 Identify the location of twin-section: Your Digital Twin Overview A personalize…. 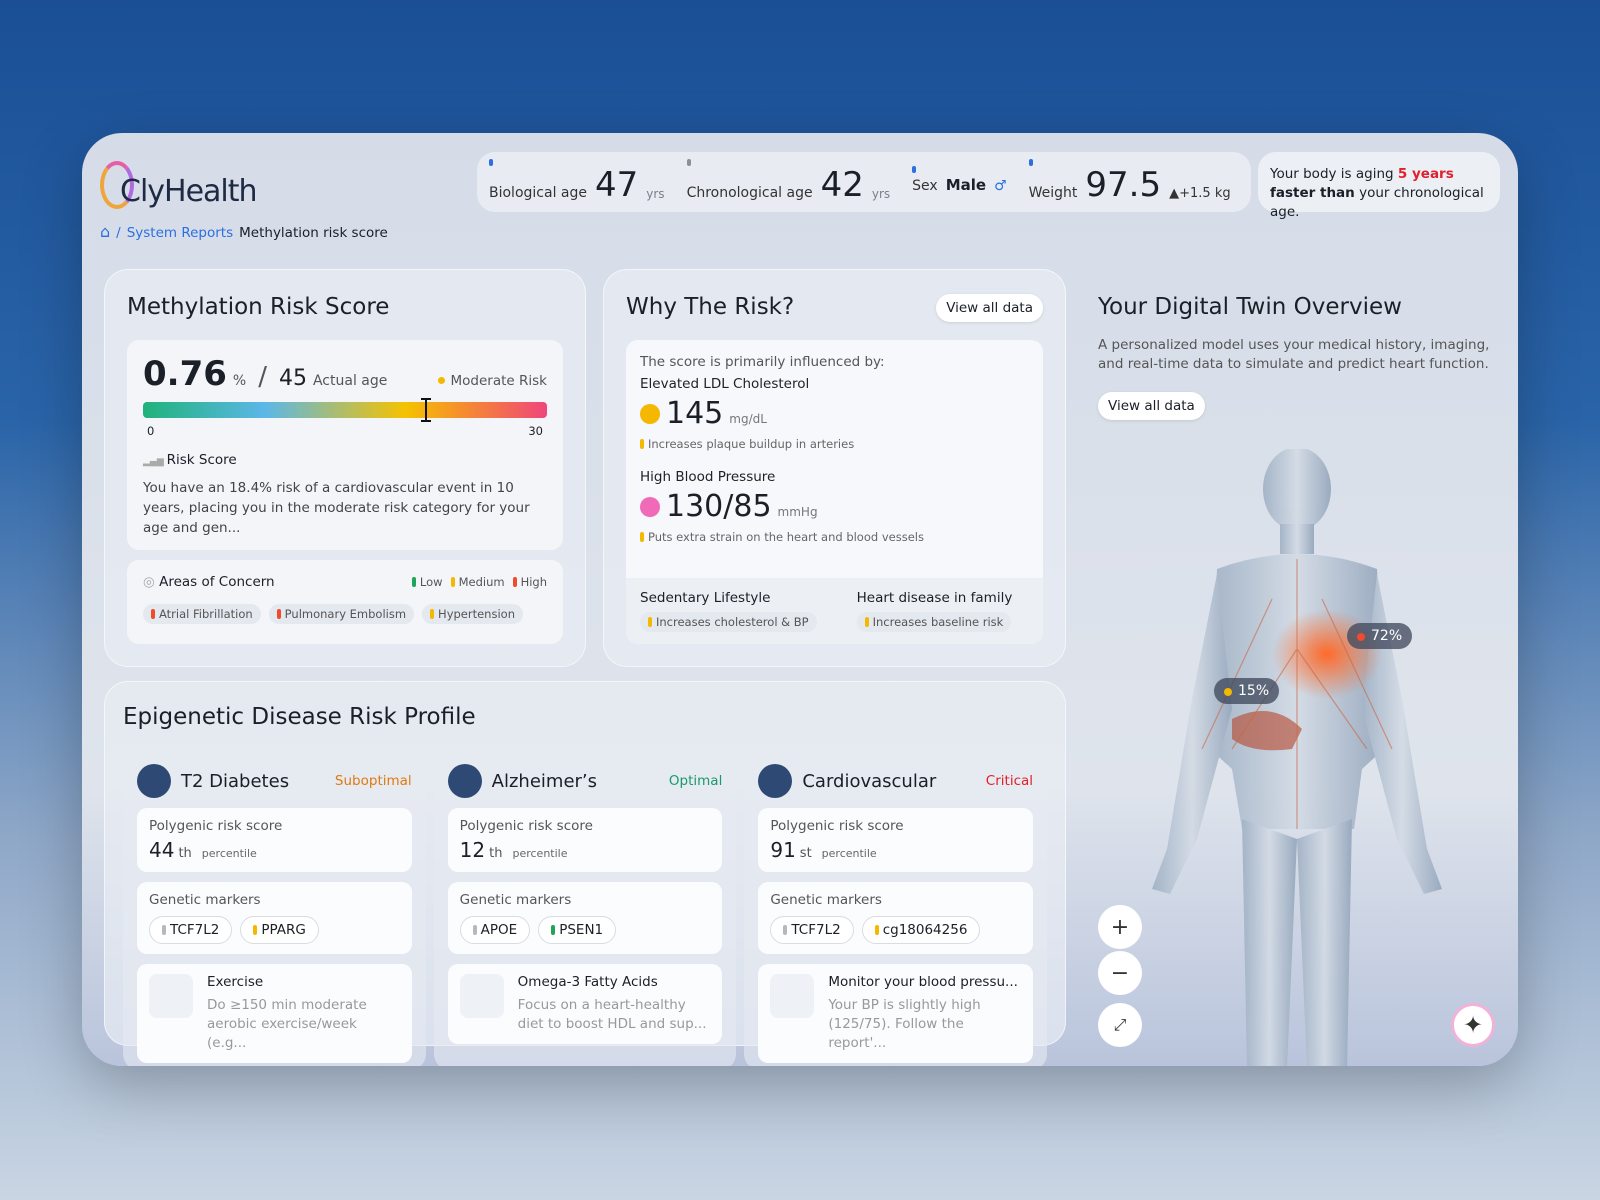
(1298, 357).